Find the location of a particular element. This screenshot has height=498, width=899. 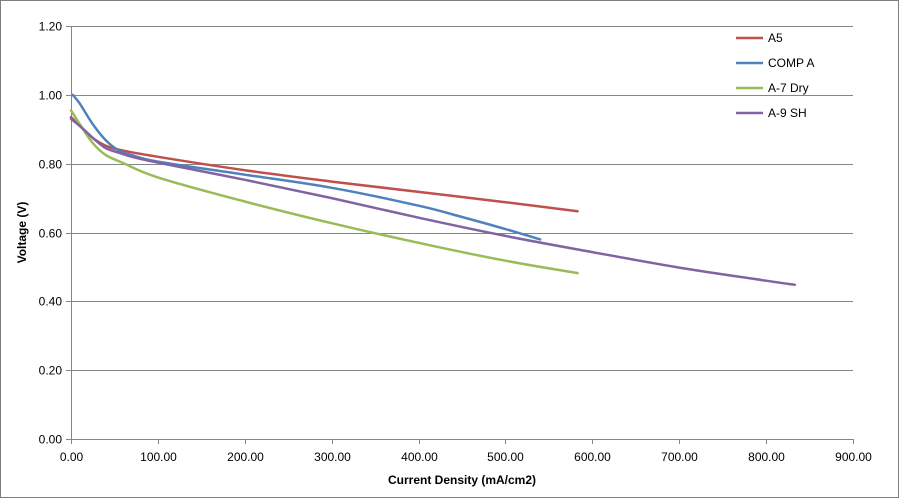

y-tick-label: 0.80 is located at coordinates (51, 165).